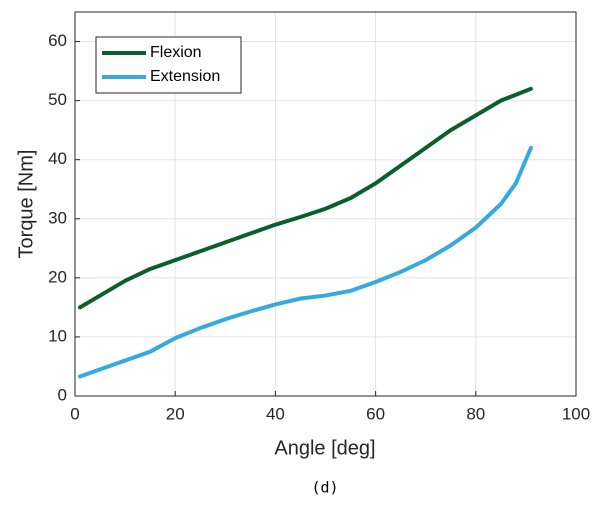  I want to click on legend-label: Extension, so click(185, 76).